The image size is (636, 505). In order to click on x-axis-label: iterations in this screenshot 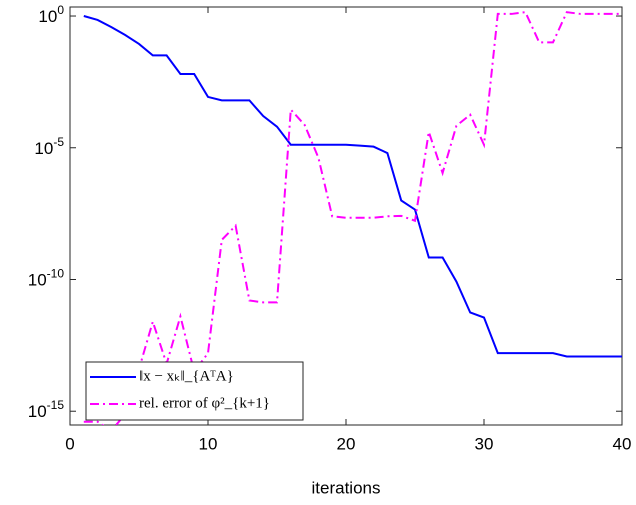, I will do `click(346, 487)`.